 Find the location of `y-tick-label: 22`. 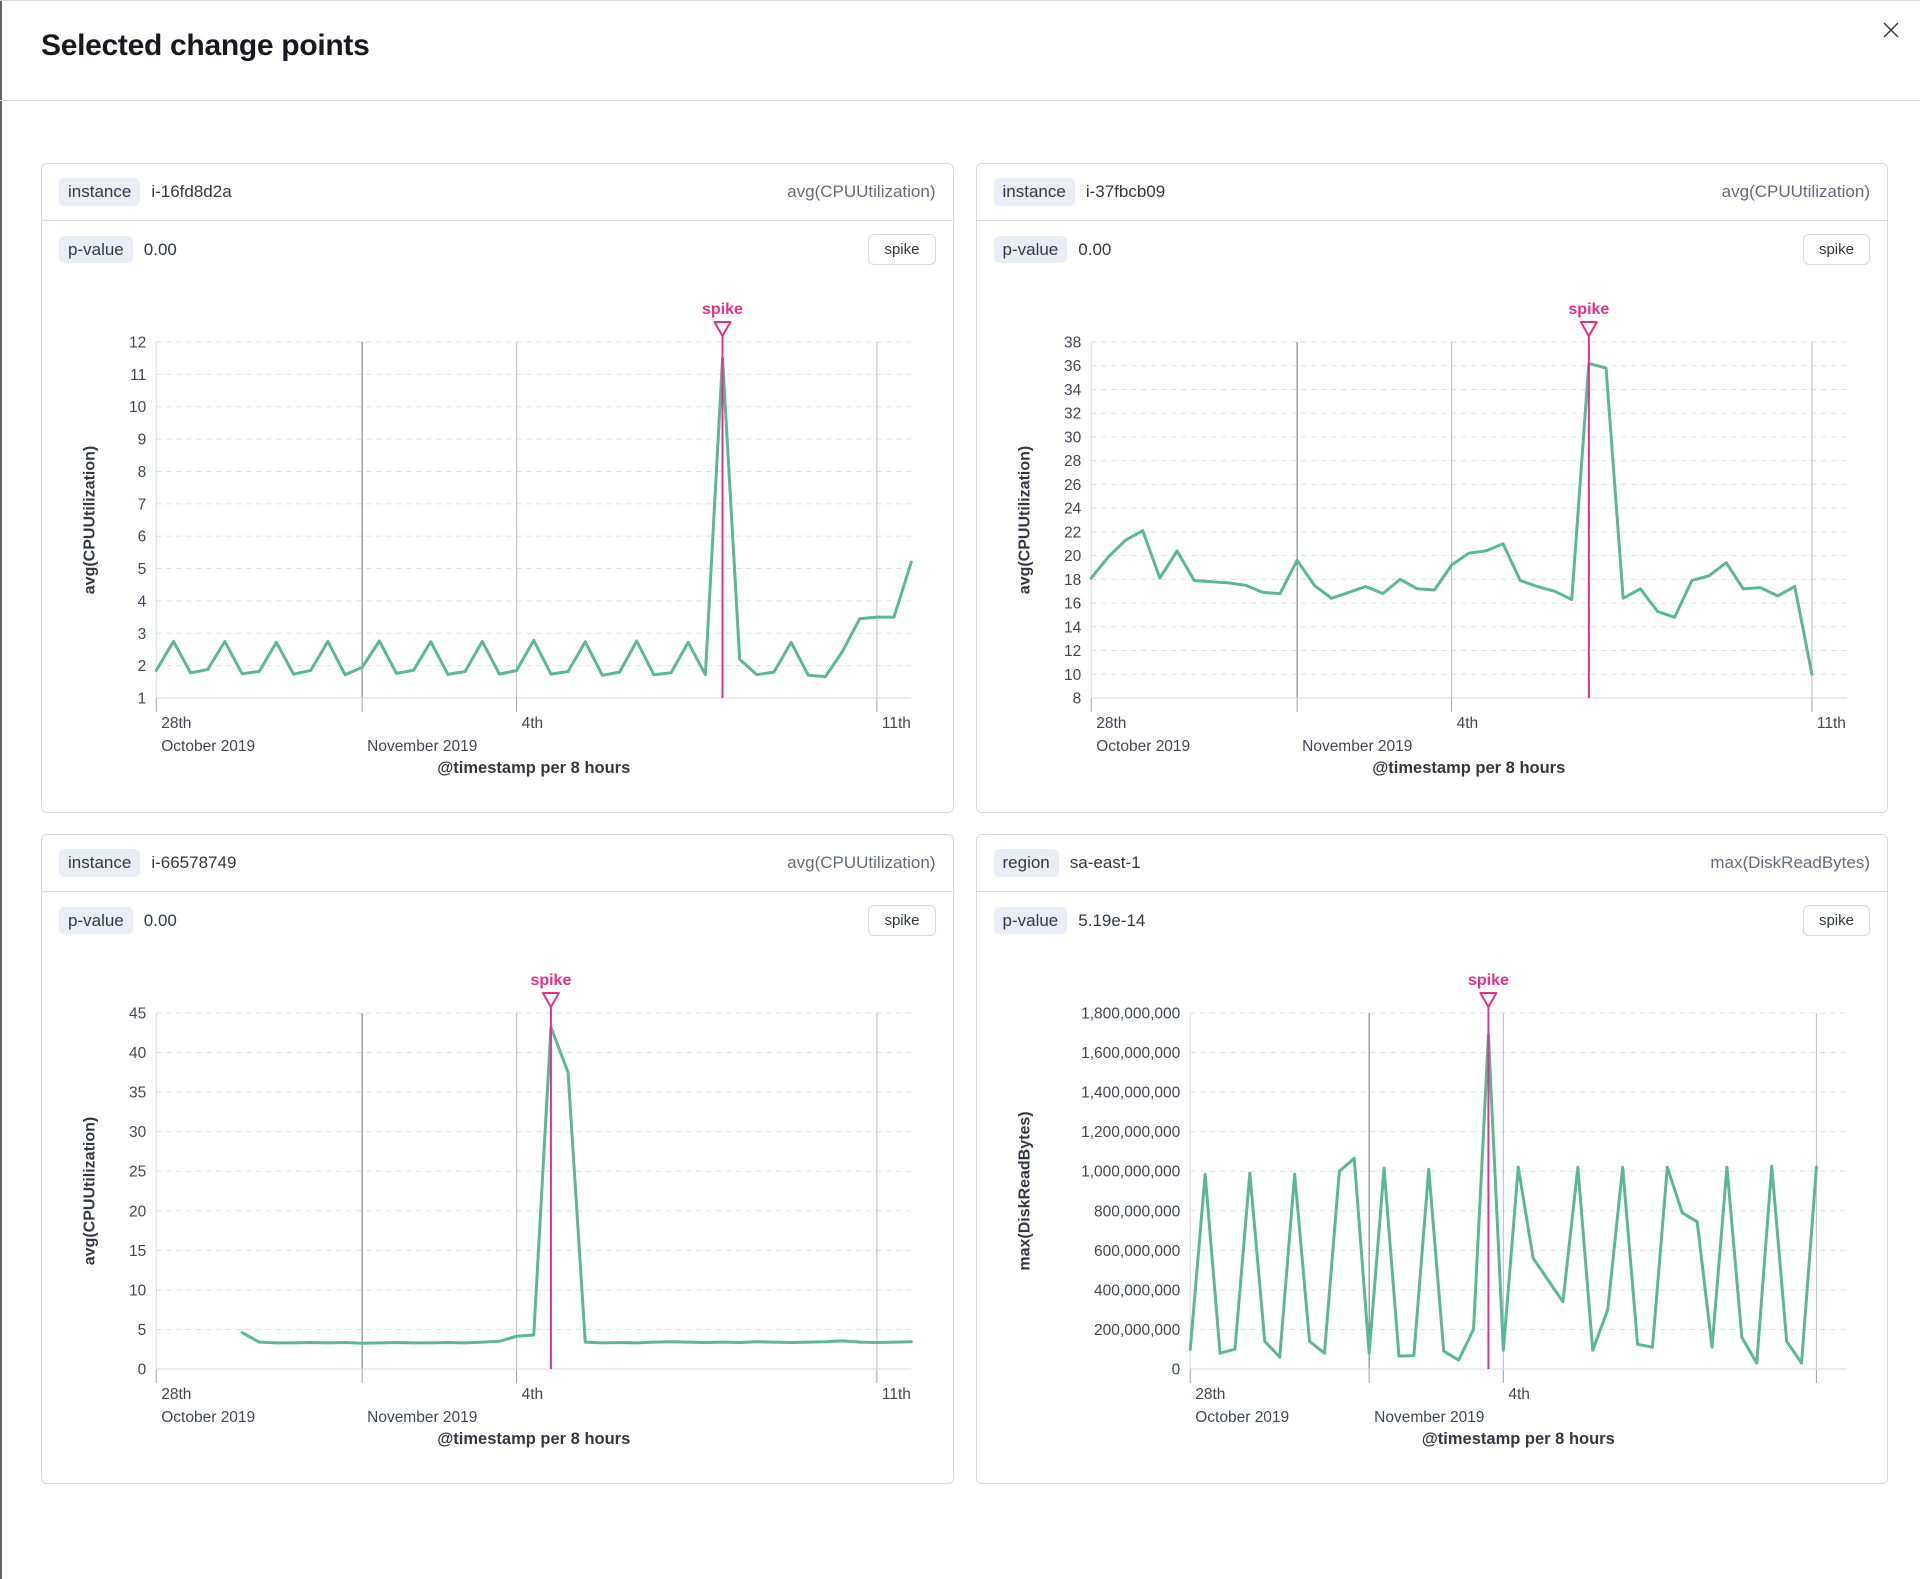

y-tick-label: 22 is located at coordinates (1072, 532).